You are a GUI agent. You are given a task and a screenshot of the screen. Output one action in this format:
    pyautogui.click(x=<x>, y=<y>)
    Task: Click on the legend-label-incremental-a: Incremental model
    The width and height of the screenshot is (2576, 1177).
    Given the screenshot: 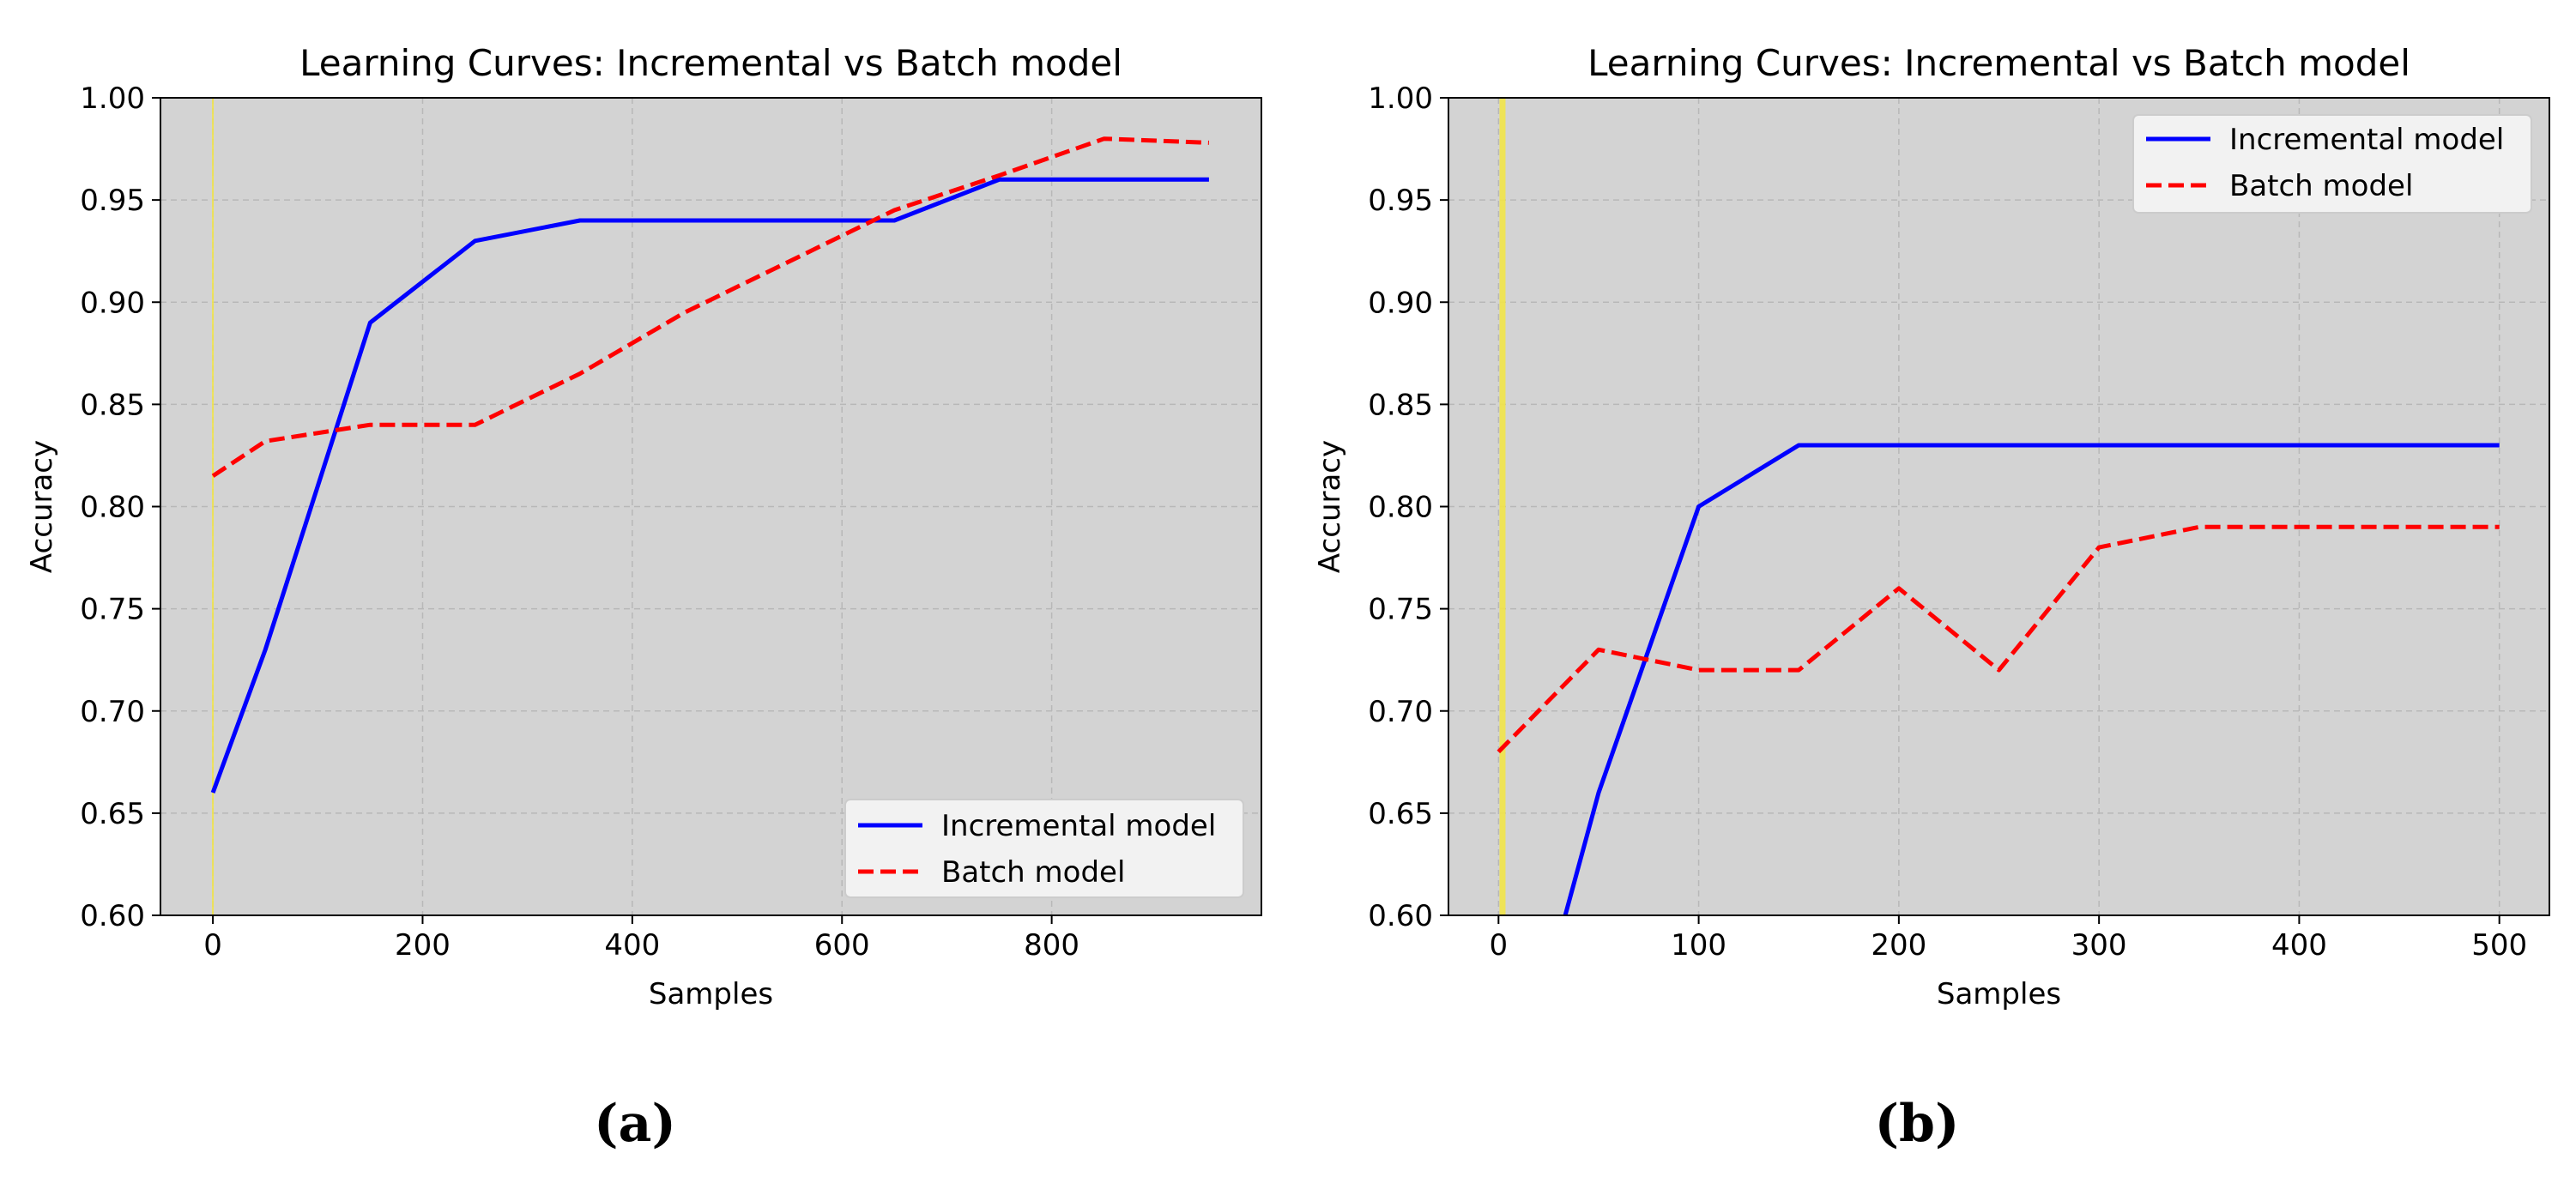 What is the action you would take?
    pyautogui.click(x=1078, y=826)
    